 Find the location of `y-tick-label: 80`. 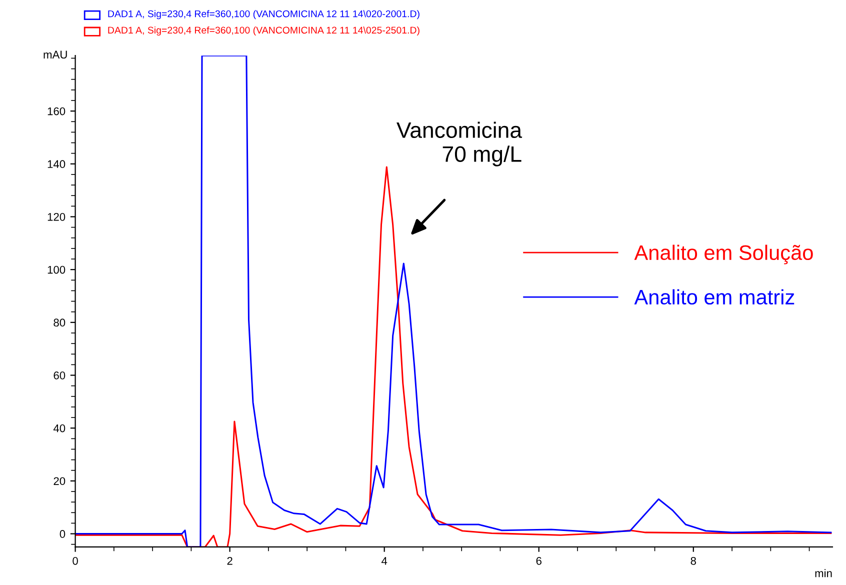

y-tick-label: 80 is located at coordinates (60, 322).